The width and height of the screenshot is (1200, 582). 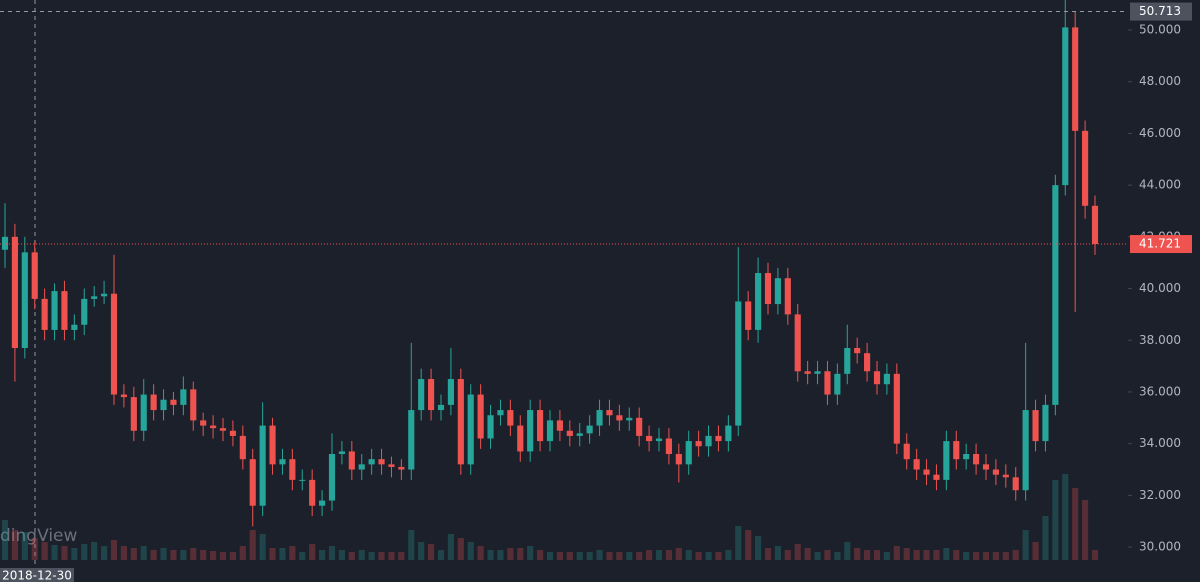 I want to click on y-tick-label: 38.000, so click(x=1160, y=340).